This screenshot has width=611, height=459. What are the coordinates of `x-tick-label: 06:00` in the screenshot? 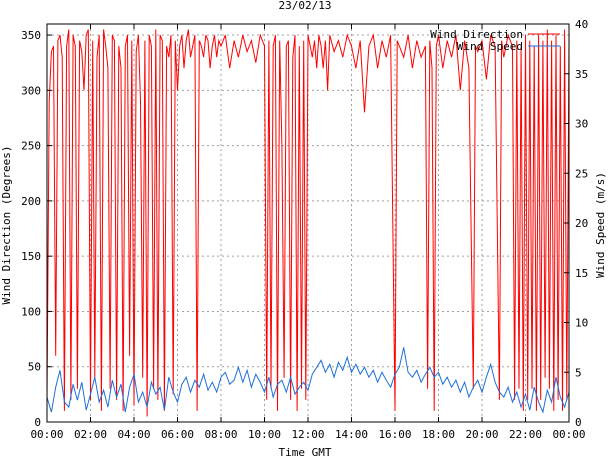 It's located at (177, 434).